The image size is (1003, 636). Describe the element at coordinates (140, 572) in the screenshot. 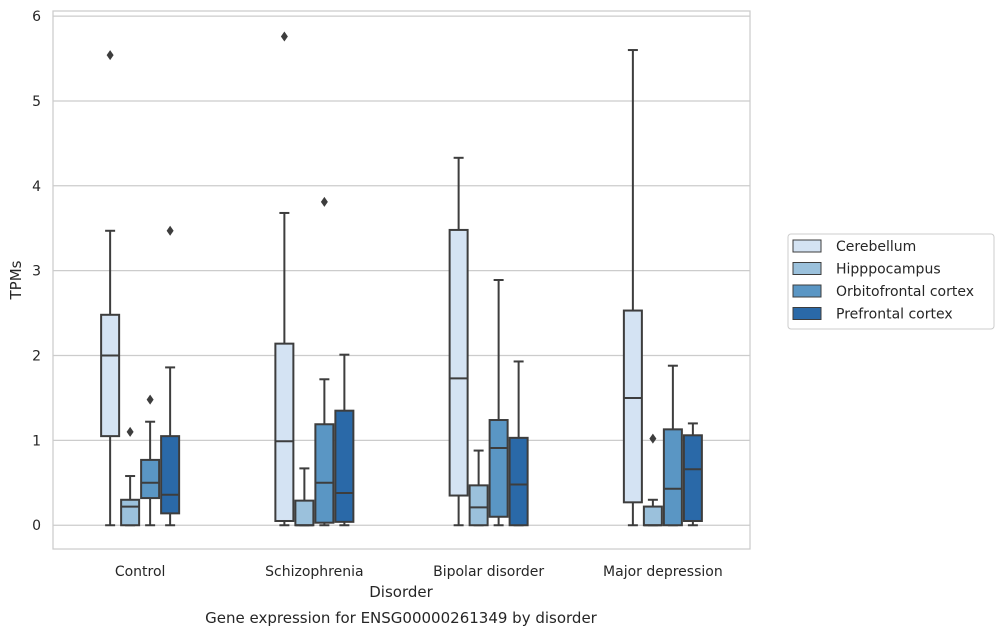

I see `x-tick-label: Control` at that location.